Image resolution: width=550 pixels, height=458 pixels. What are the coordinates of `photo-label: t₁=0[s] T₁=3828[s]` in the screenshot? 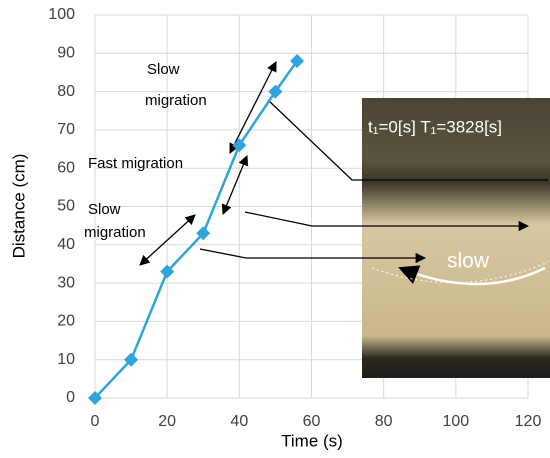 It's located at (435, 126).